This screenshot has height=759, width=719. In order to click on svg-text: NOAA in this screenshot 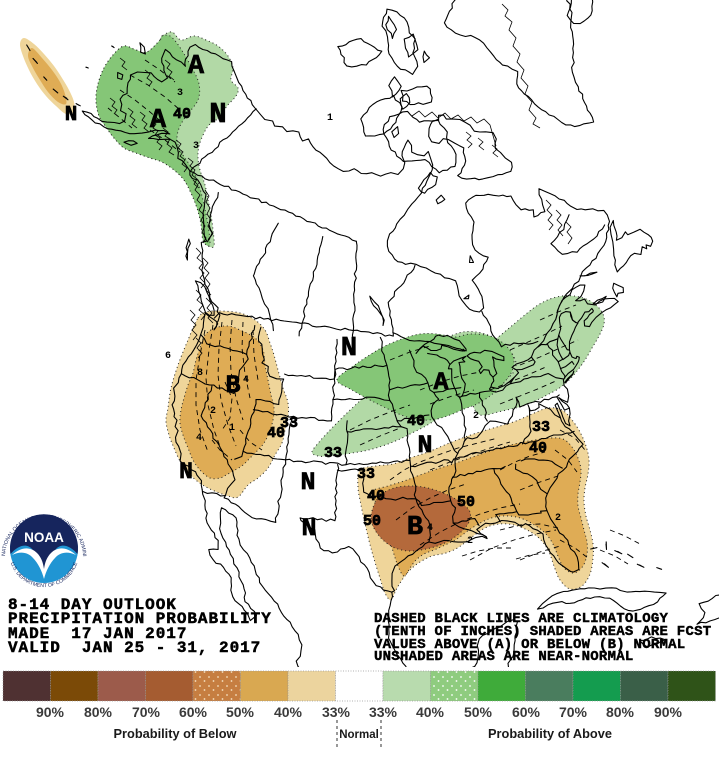, I will do `click(44, 537)`.